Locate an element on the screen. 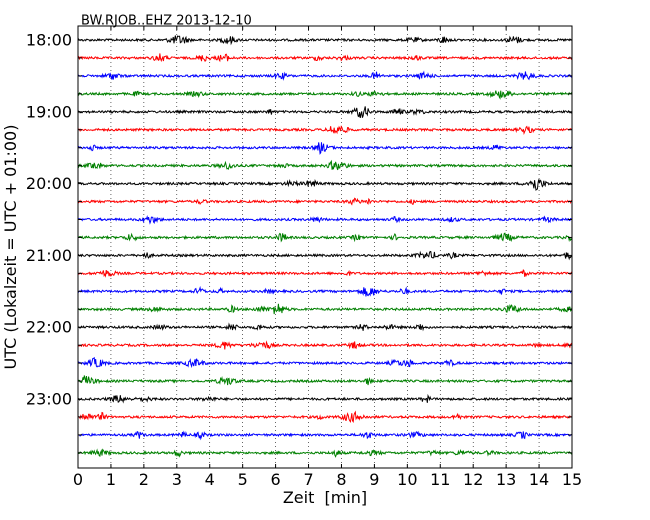 The height and width of the screenshot is (520, 650). x-tick-label: 12 is located at coordinates (473, 479).